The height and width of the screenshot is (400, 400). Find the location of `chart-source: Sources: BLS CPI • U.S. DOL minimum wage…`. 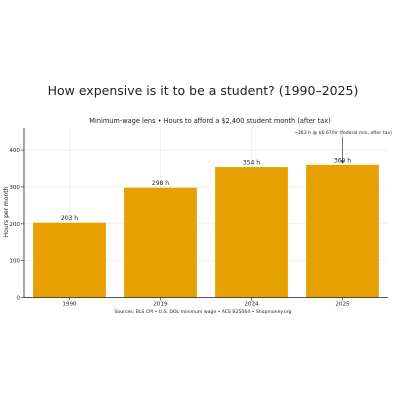

chart-source: Sources: BLS CPI • U.S. DOL minimum wage… is located at coordinates (203, 312).